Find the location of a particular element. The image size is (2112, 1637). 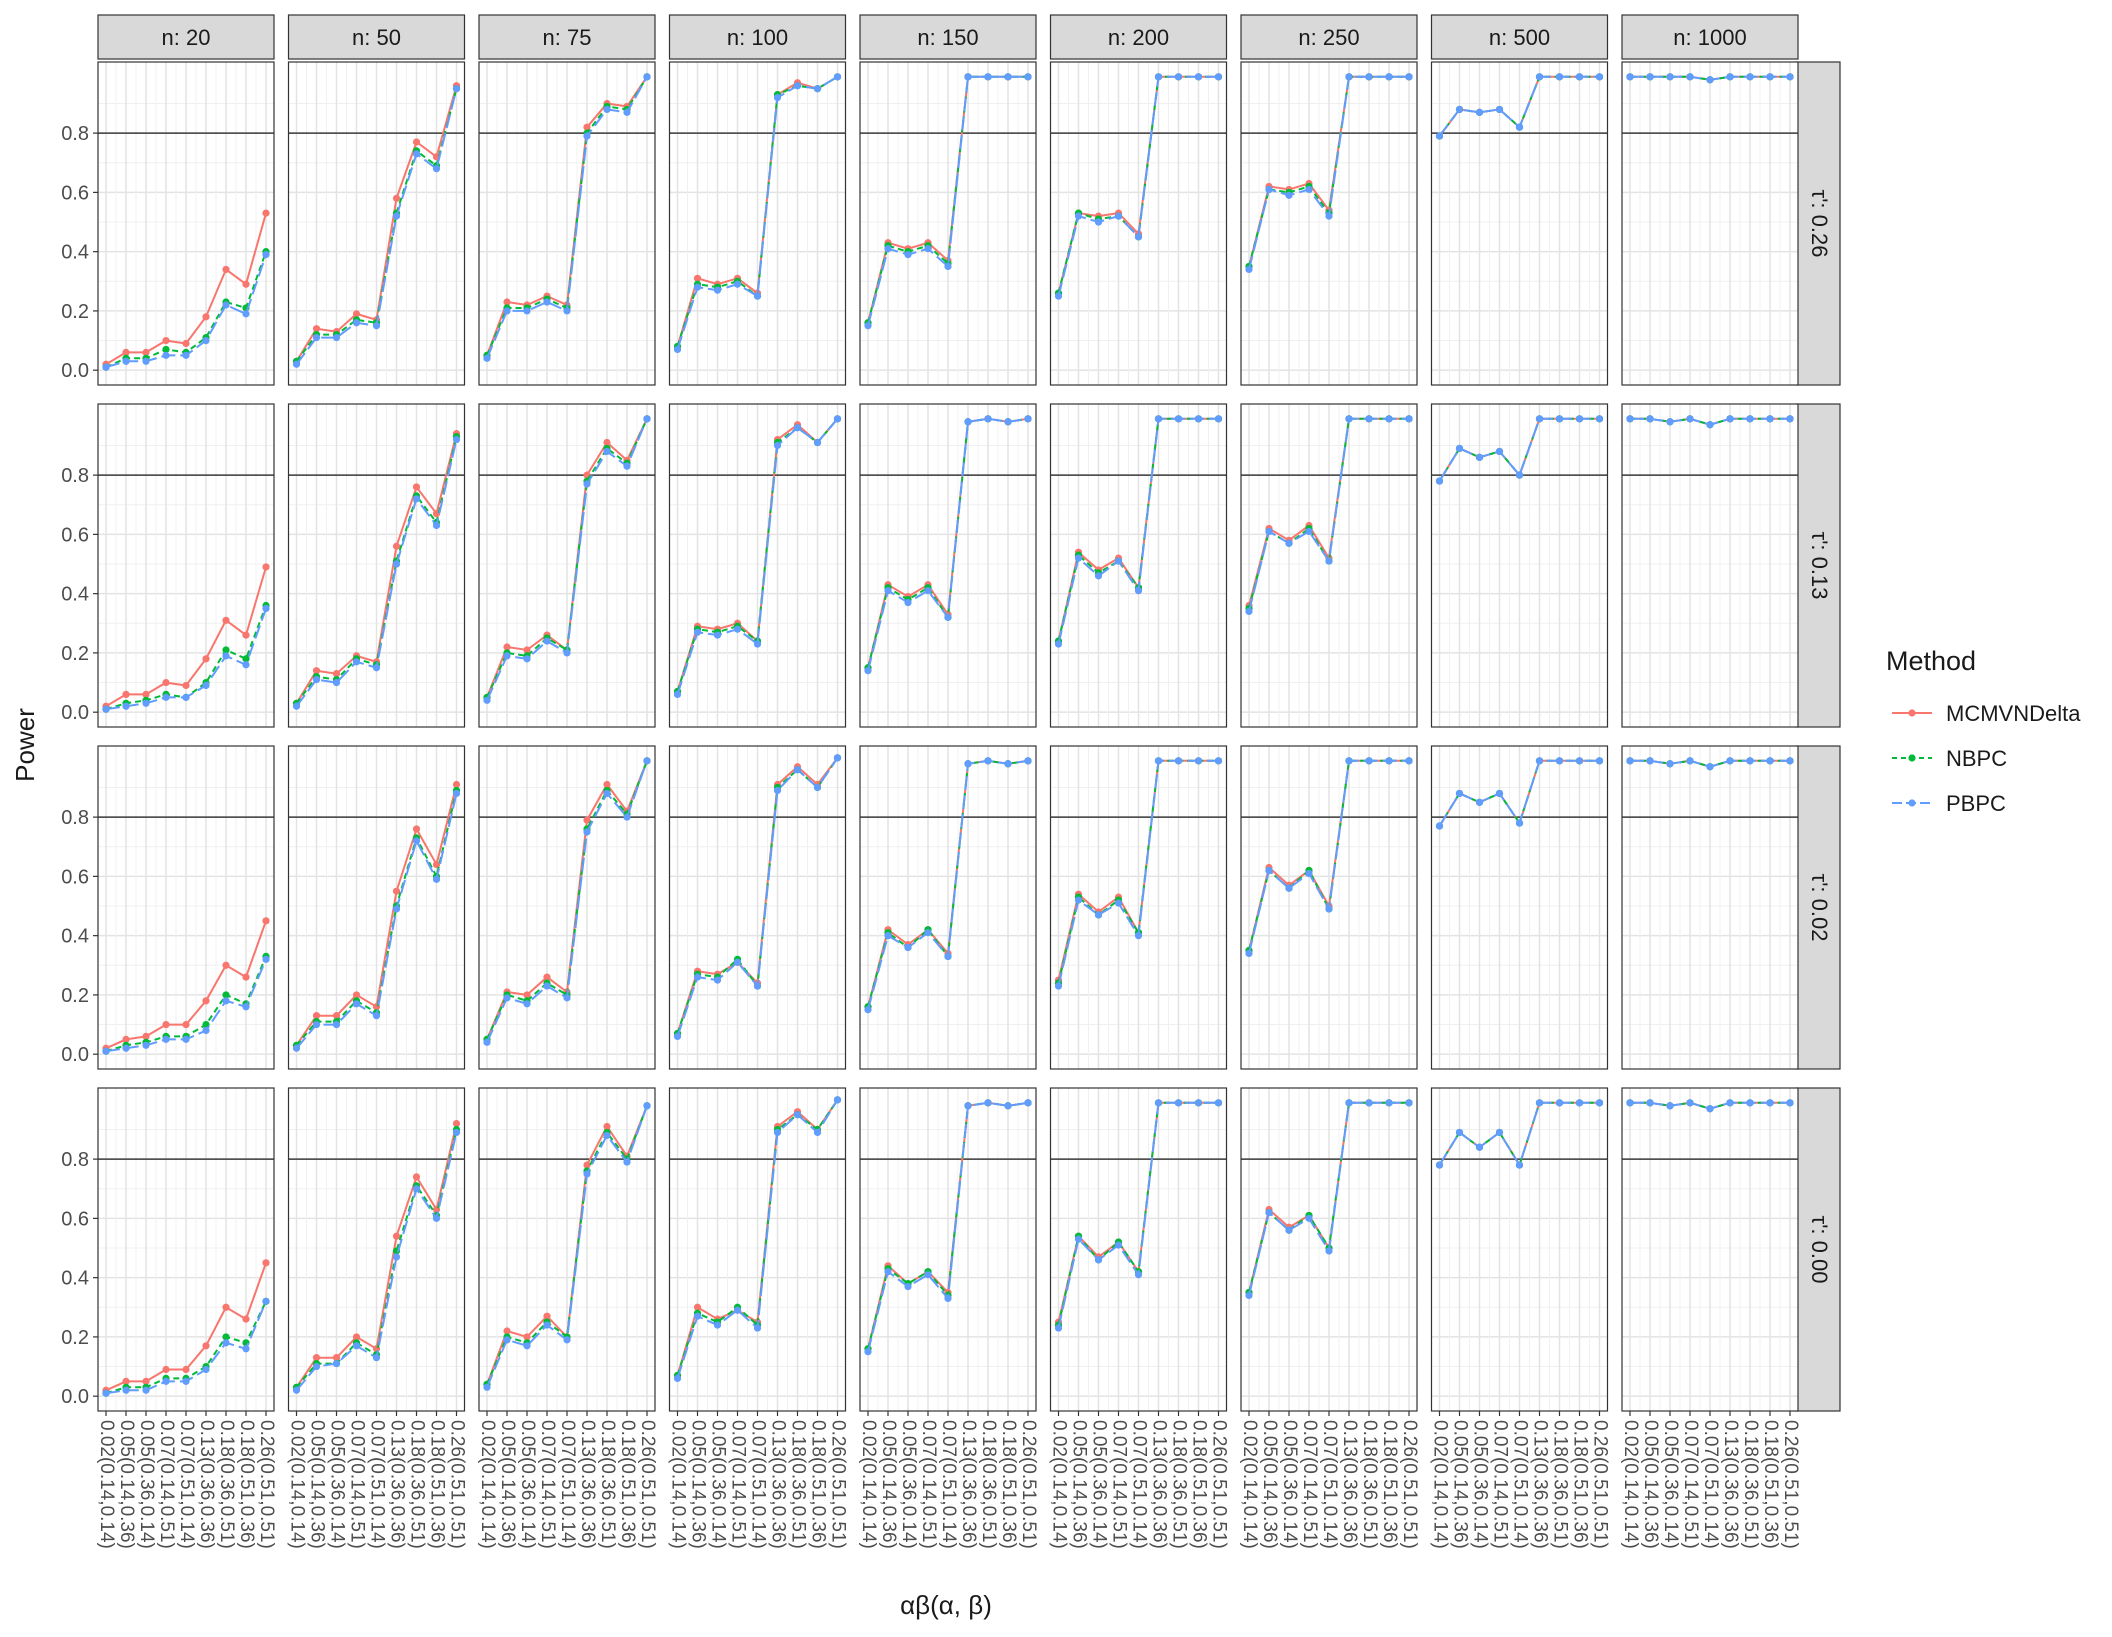

facet-strip-col-label: n: 75 is located at coordinates (567, 37).